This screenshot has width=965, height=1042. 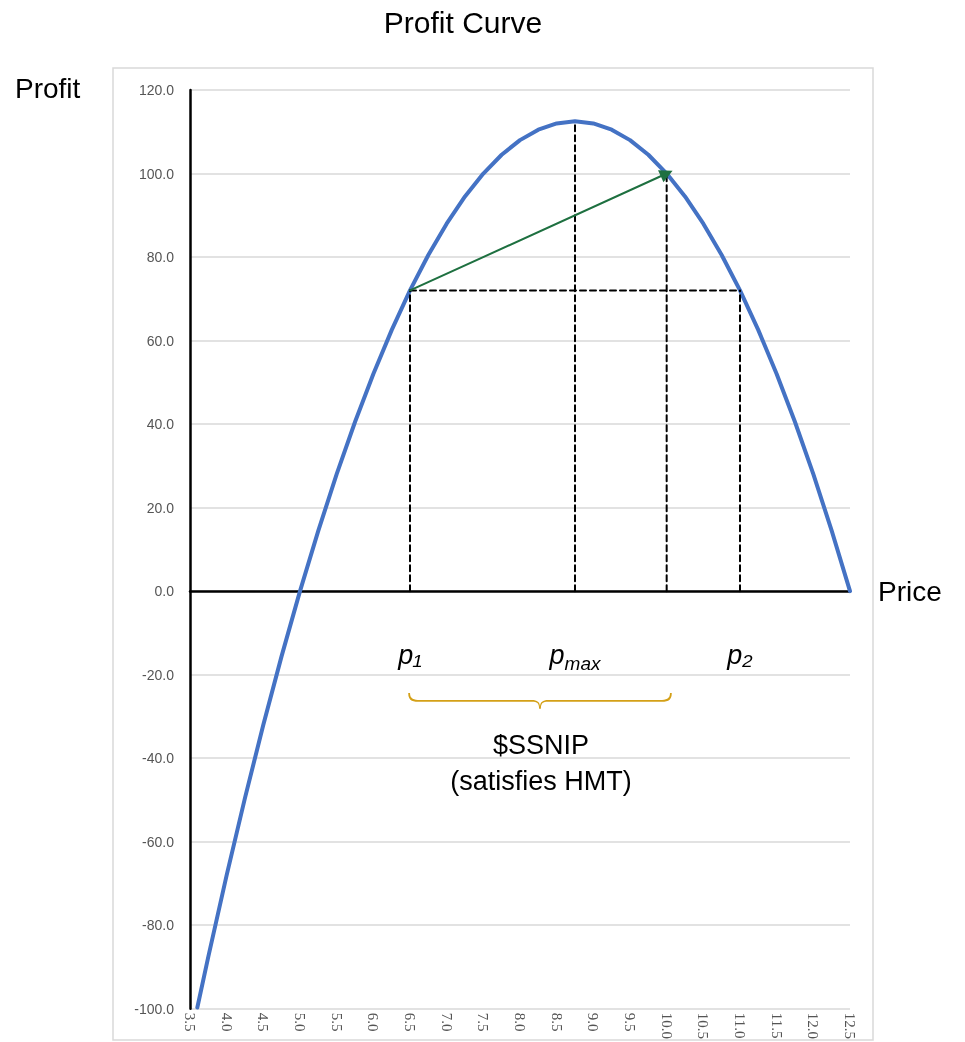 What do you see at coordinates (158, 758) in the screenshot?
I see `y-tick-label: -40.0` at bounding box center [158, 758].